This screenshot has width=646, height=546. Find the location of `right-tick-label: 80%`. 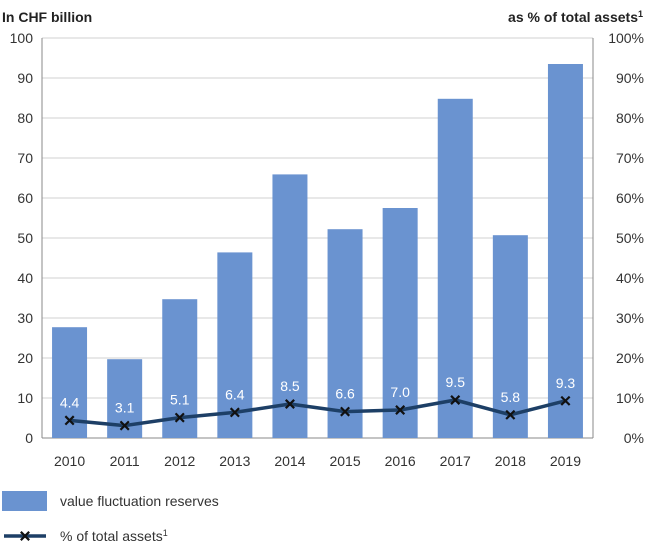

right-tick-label: 80% is located at coordinates (630, 118).